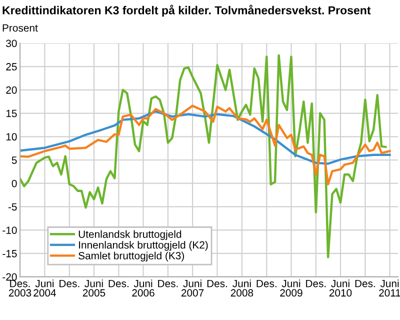 The height and width of the screenshot is (320, 400). Describe the element at coordinates (9, 230) in the screenshot. I see `y-tick-label: -10` at that location.